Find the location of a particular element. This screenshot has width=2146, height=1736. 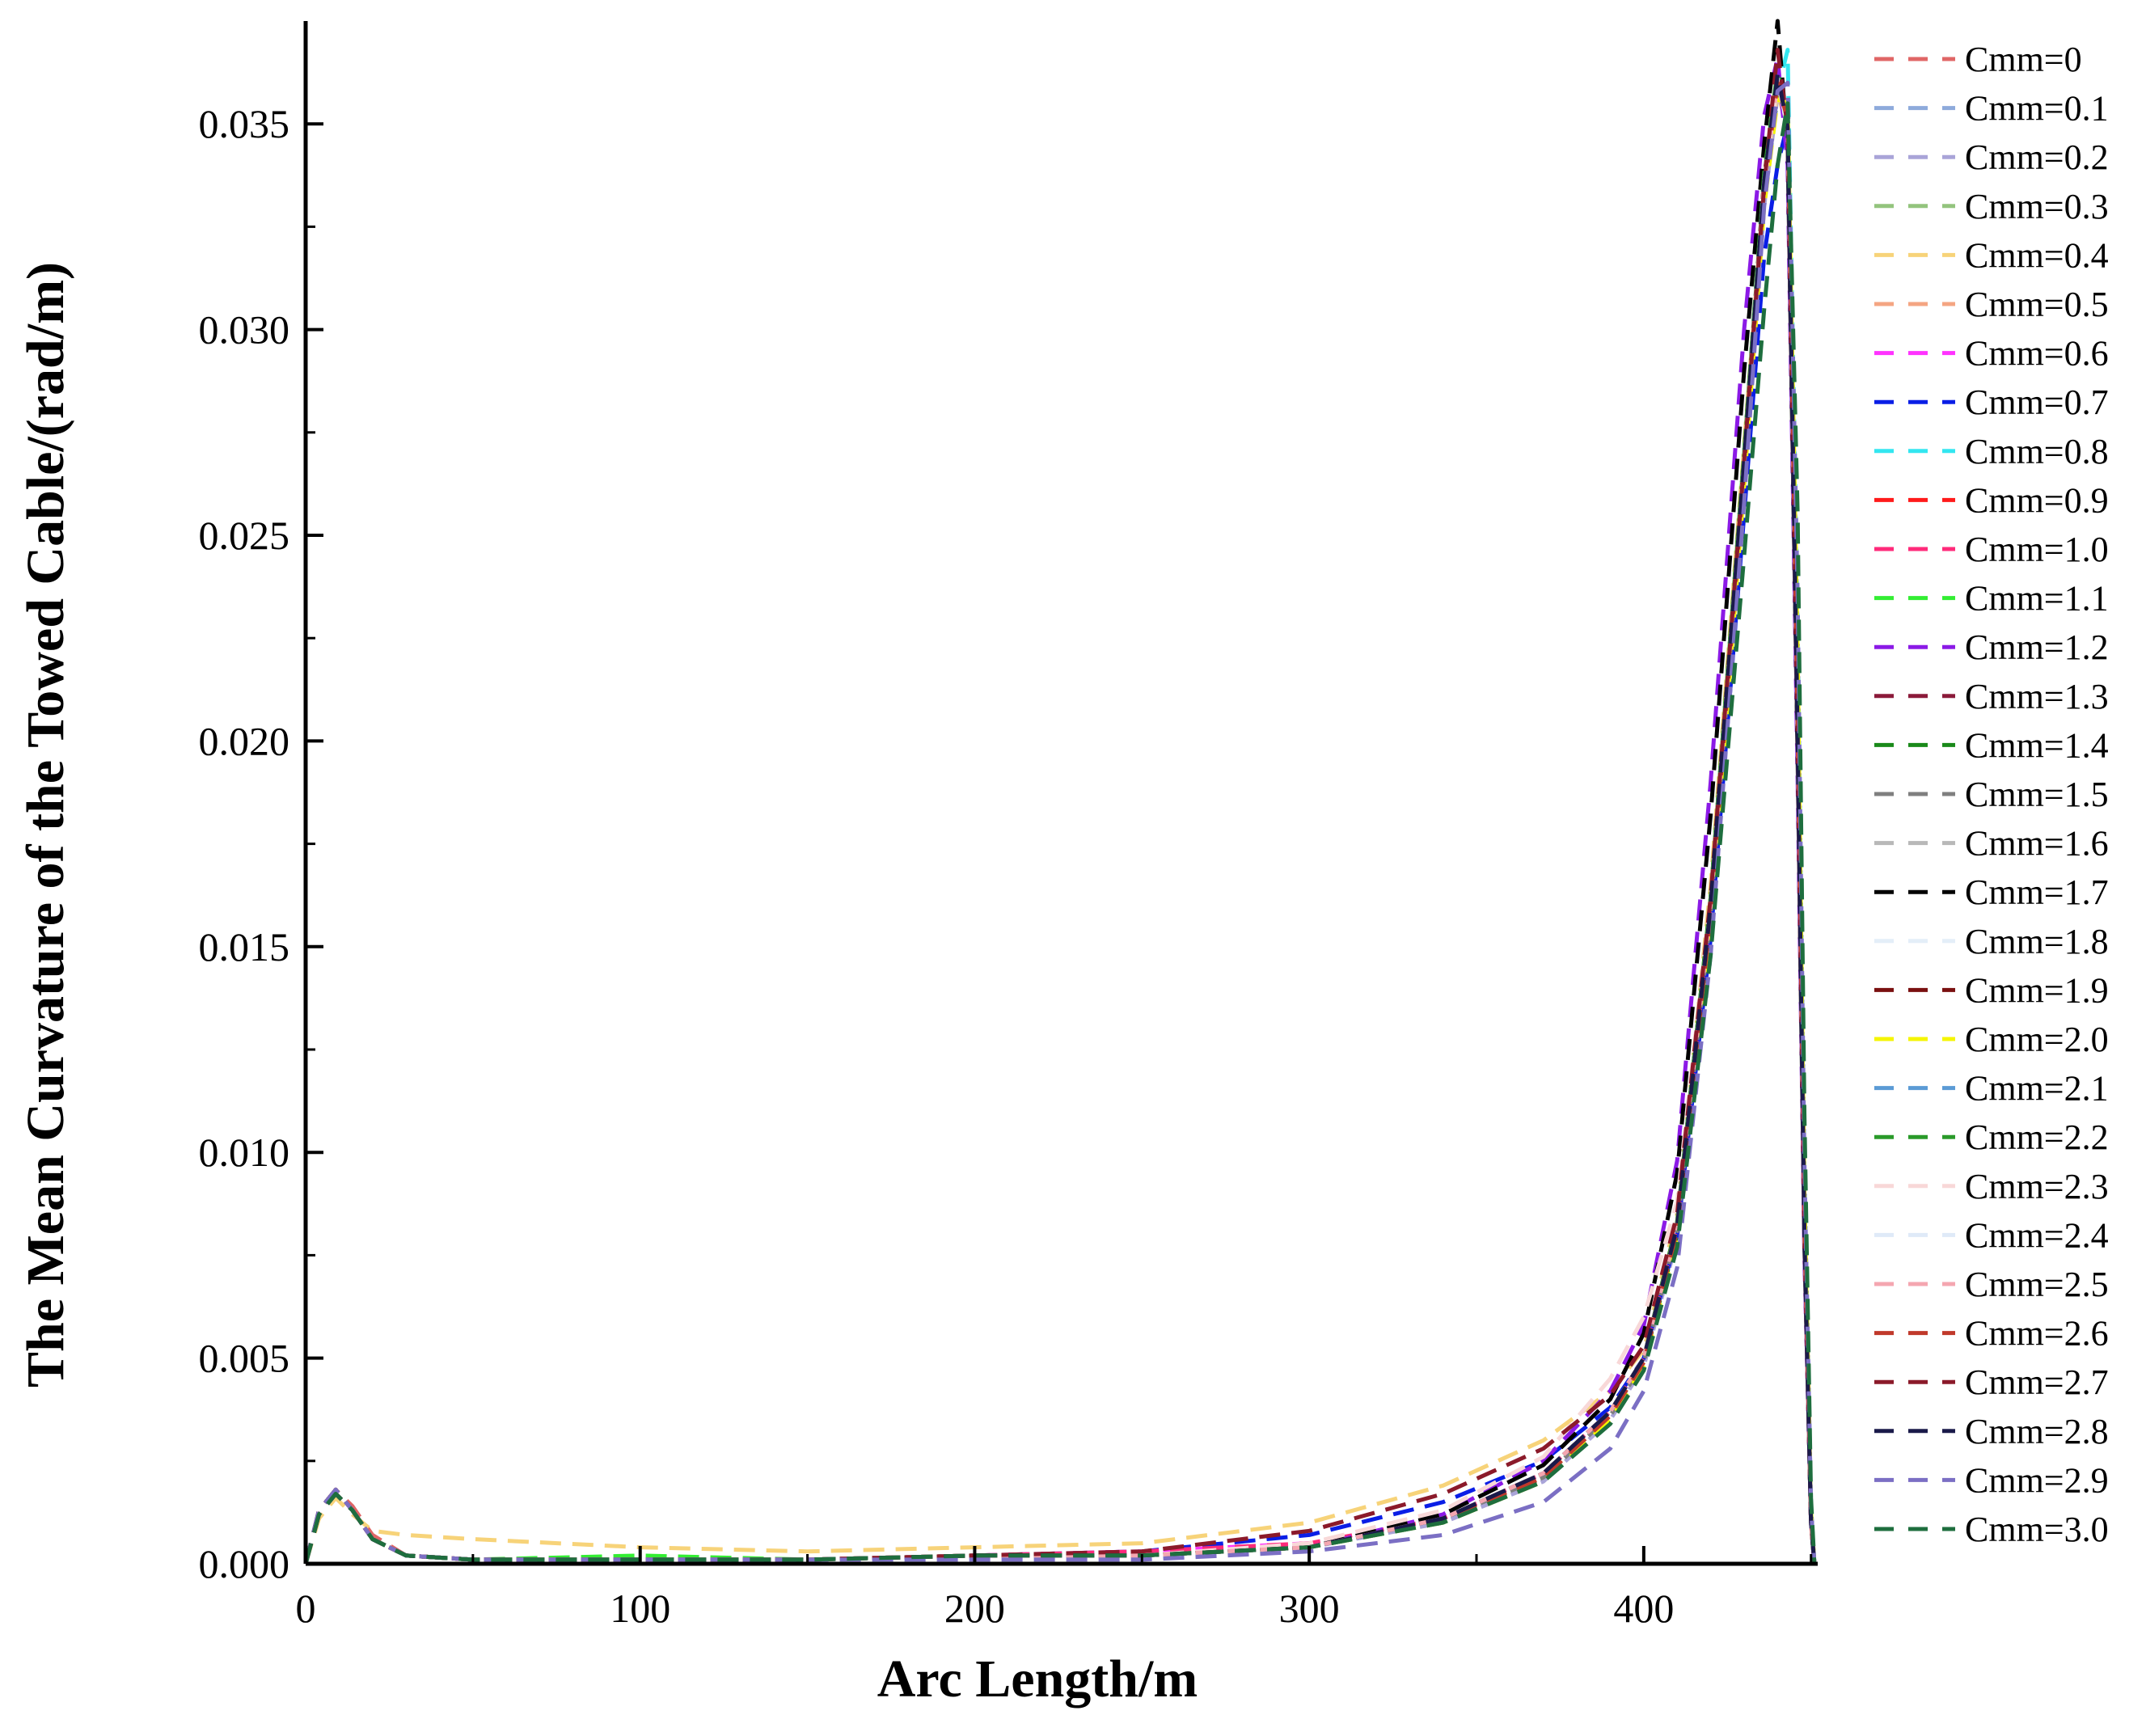

legend-label: Cmm=0.4 is located at coordinates (2037, 255).